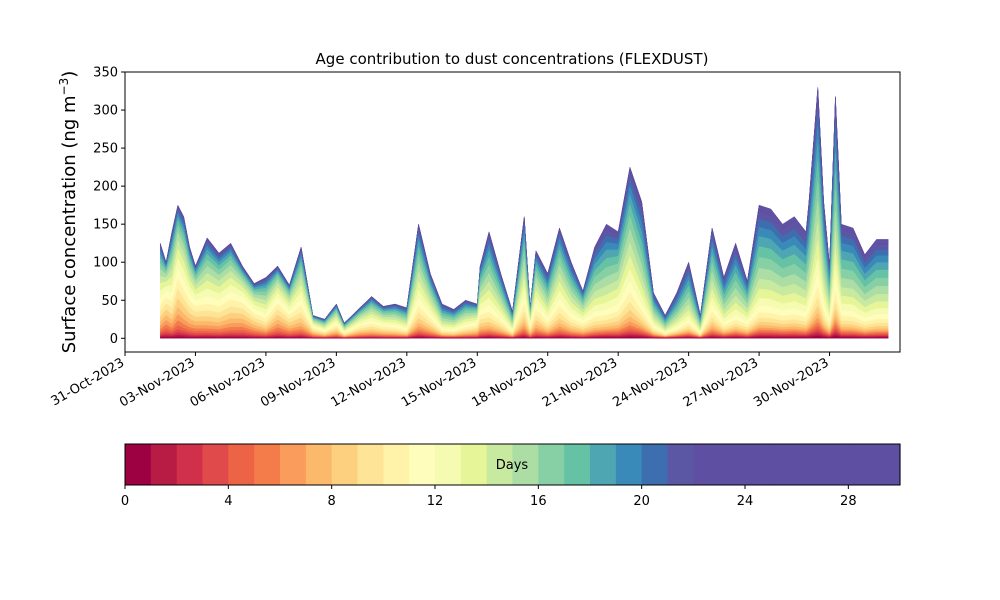 The image size is (1000, 600). What do you see at coordinates (721, 382) in the screenshot?
I see `x-tick-label: 27-Nov-2023` at bounding box center [721, 382].